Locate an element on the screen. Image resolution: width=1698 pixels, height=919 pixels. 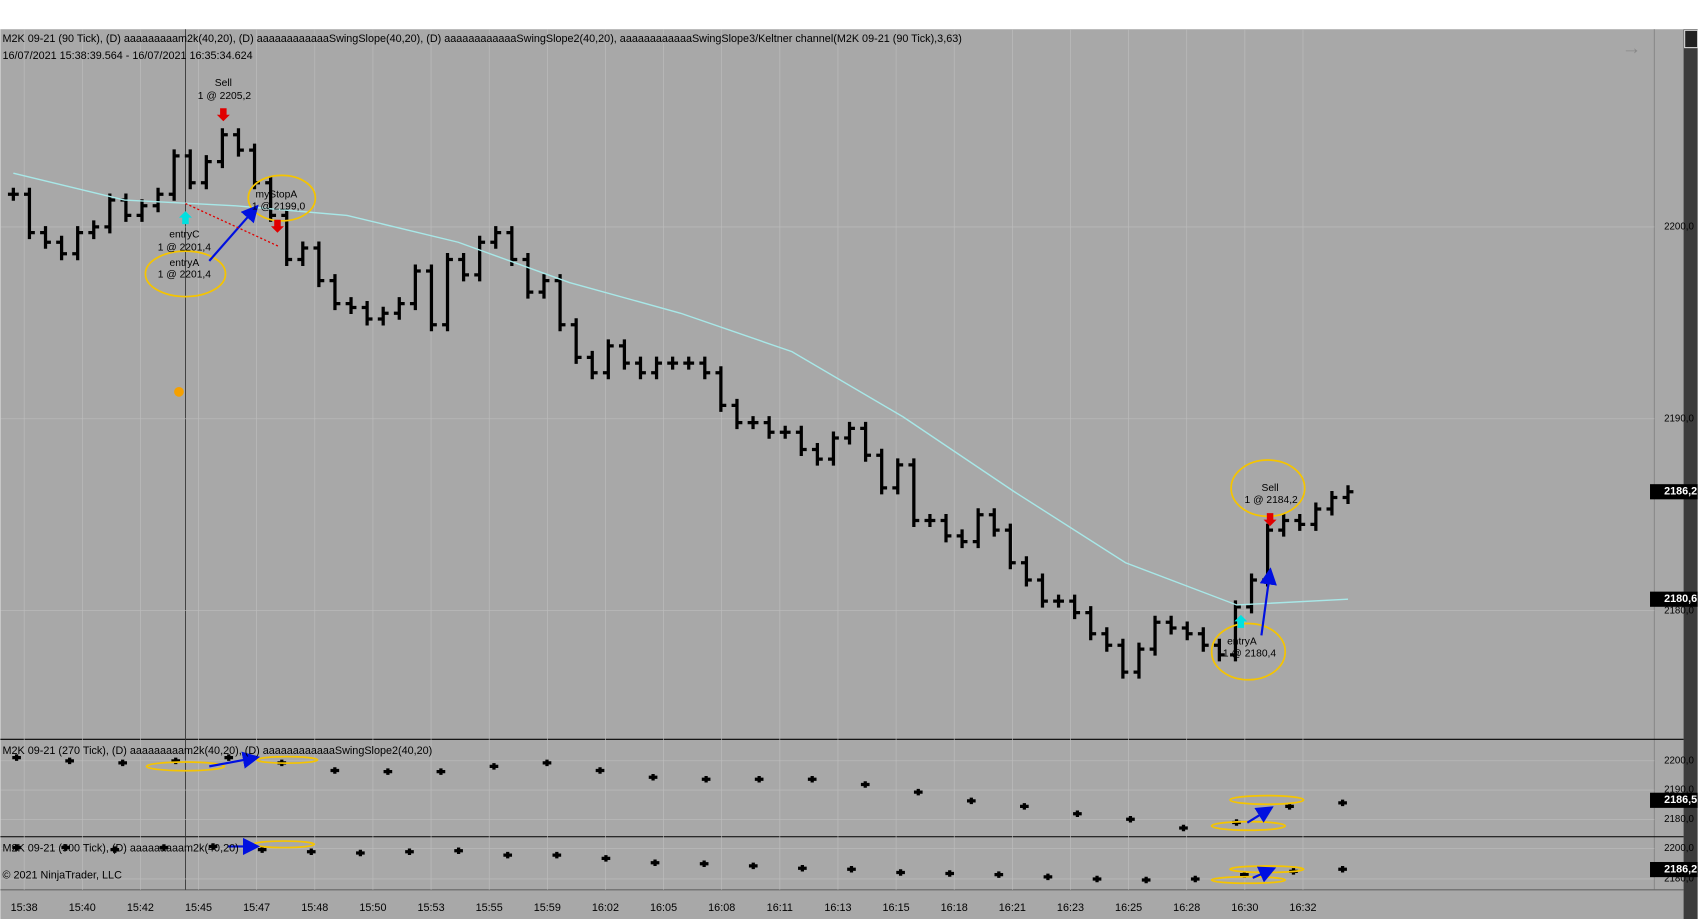
x-tick-label: 16:23 is located at coordinates (1070, 908).